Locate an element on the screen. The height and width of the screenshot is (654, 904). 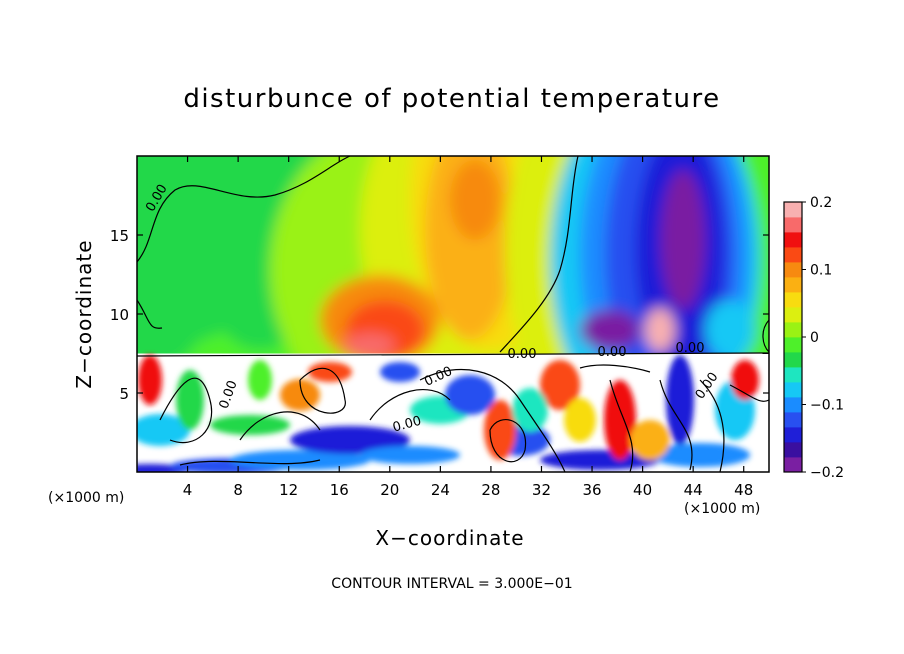
x-tick-label: 48 is located at coordinates (743, 490).